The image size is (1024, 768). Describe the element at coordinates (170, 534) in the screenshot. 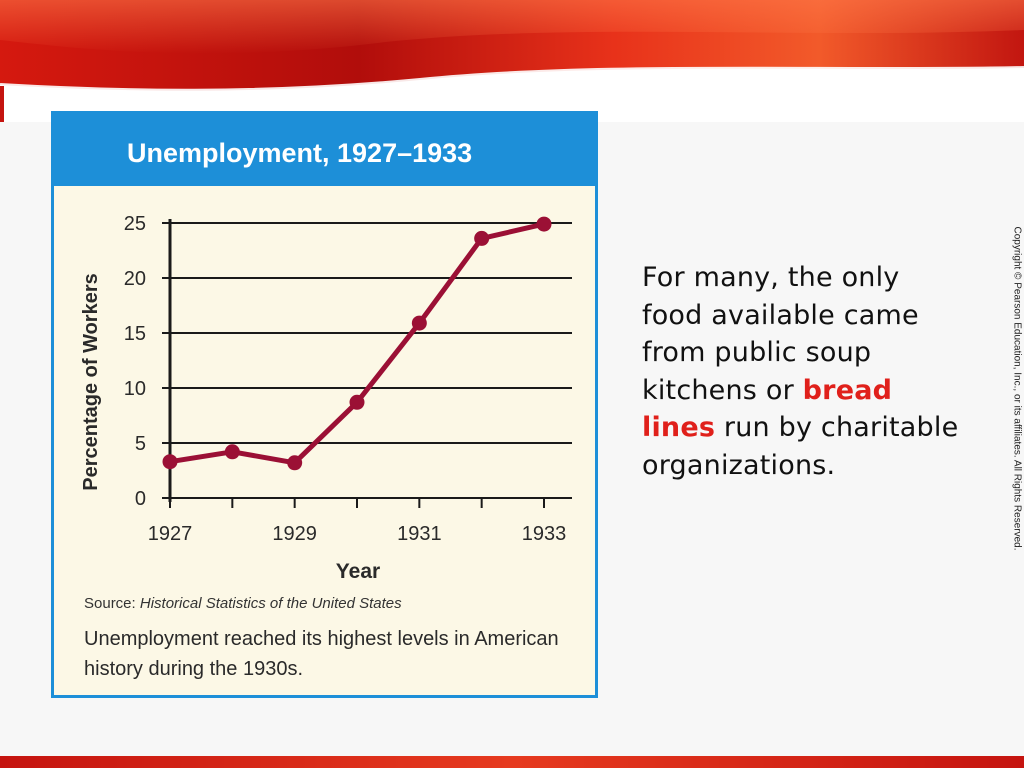

I see `x-tick-label: 1927` at that location.